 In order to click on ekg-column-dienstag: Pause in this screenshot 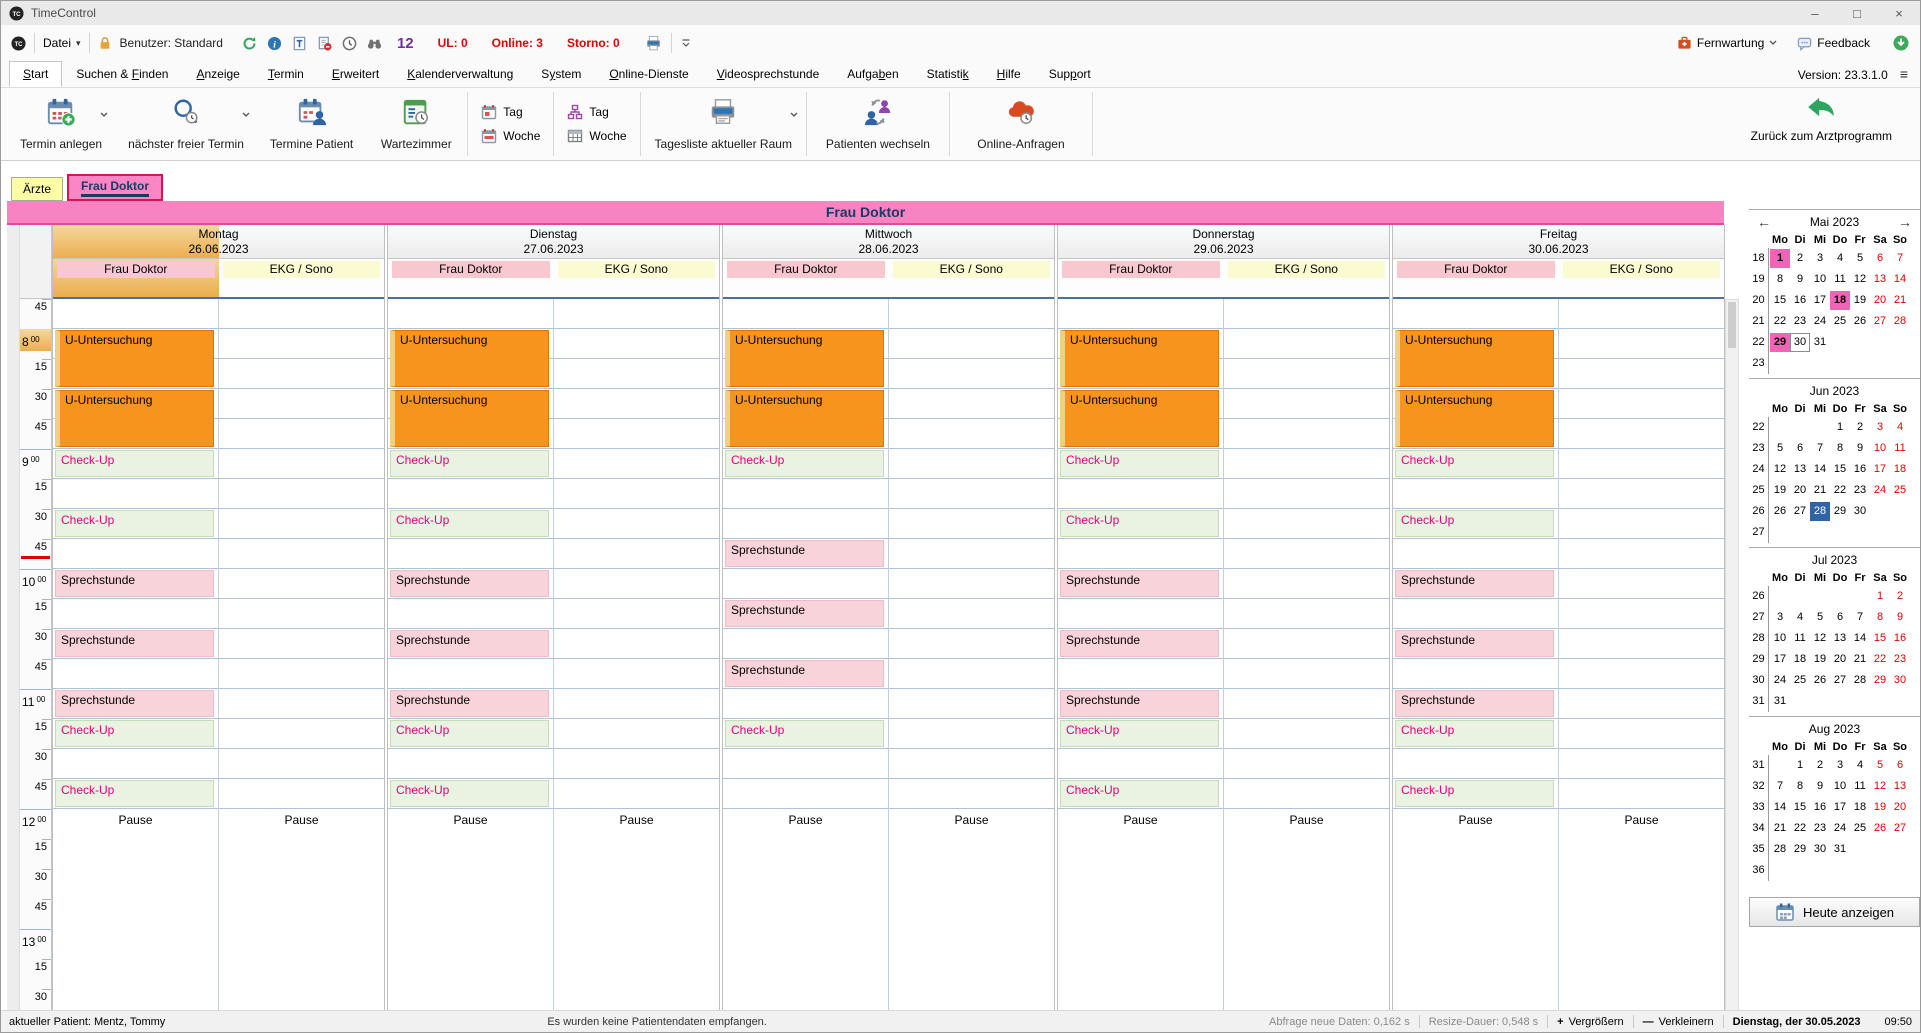, I will do `click(636, 657)`.